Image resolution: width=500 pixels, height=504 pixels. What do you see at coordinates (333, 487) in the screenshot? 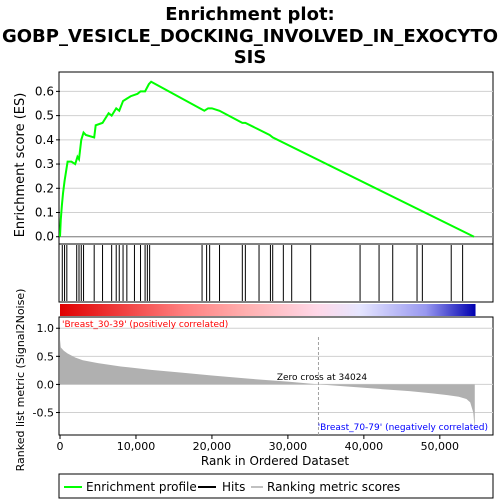
I see `legend-metric-label: Ranking metric scores` at bounding box center [333, 487].